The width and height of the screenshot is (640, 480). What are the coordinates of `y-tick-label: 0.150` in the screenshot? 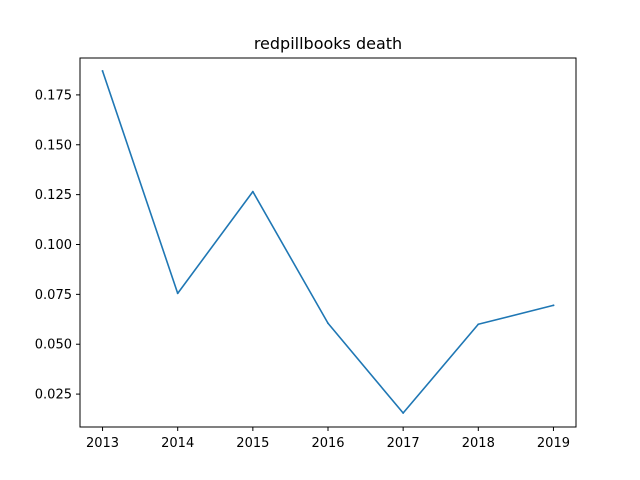 It's located at (53, 145).